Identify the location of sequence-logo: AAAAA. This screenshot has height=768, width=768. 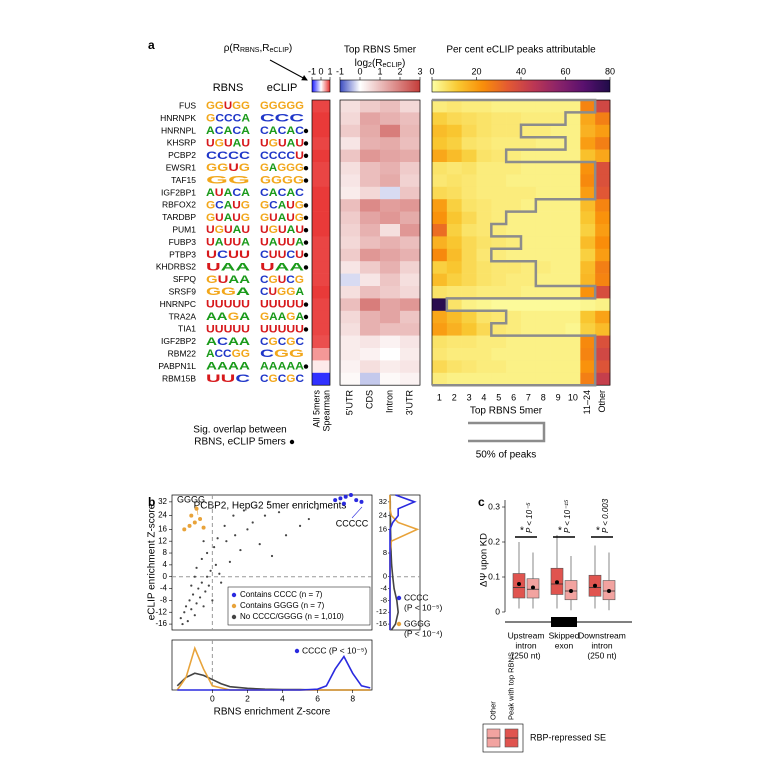
(282, 367).